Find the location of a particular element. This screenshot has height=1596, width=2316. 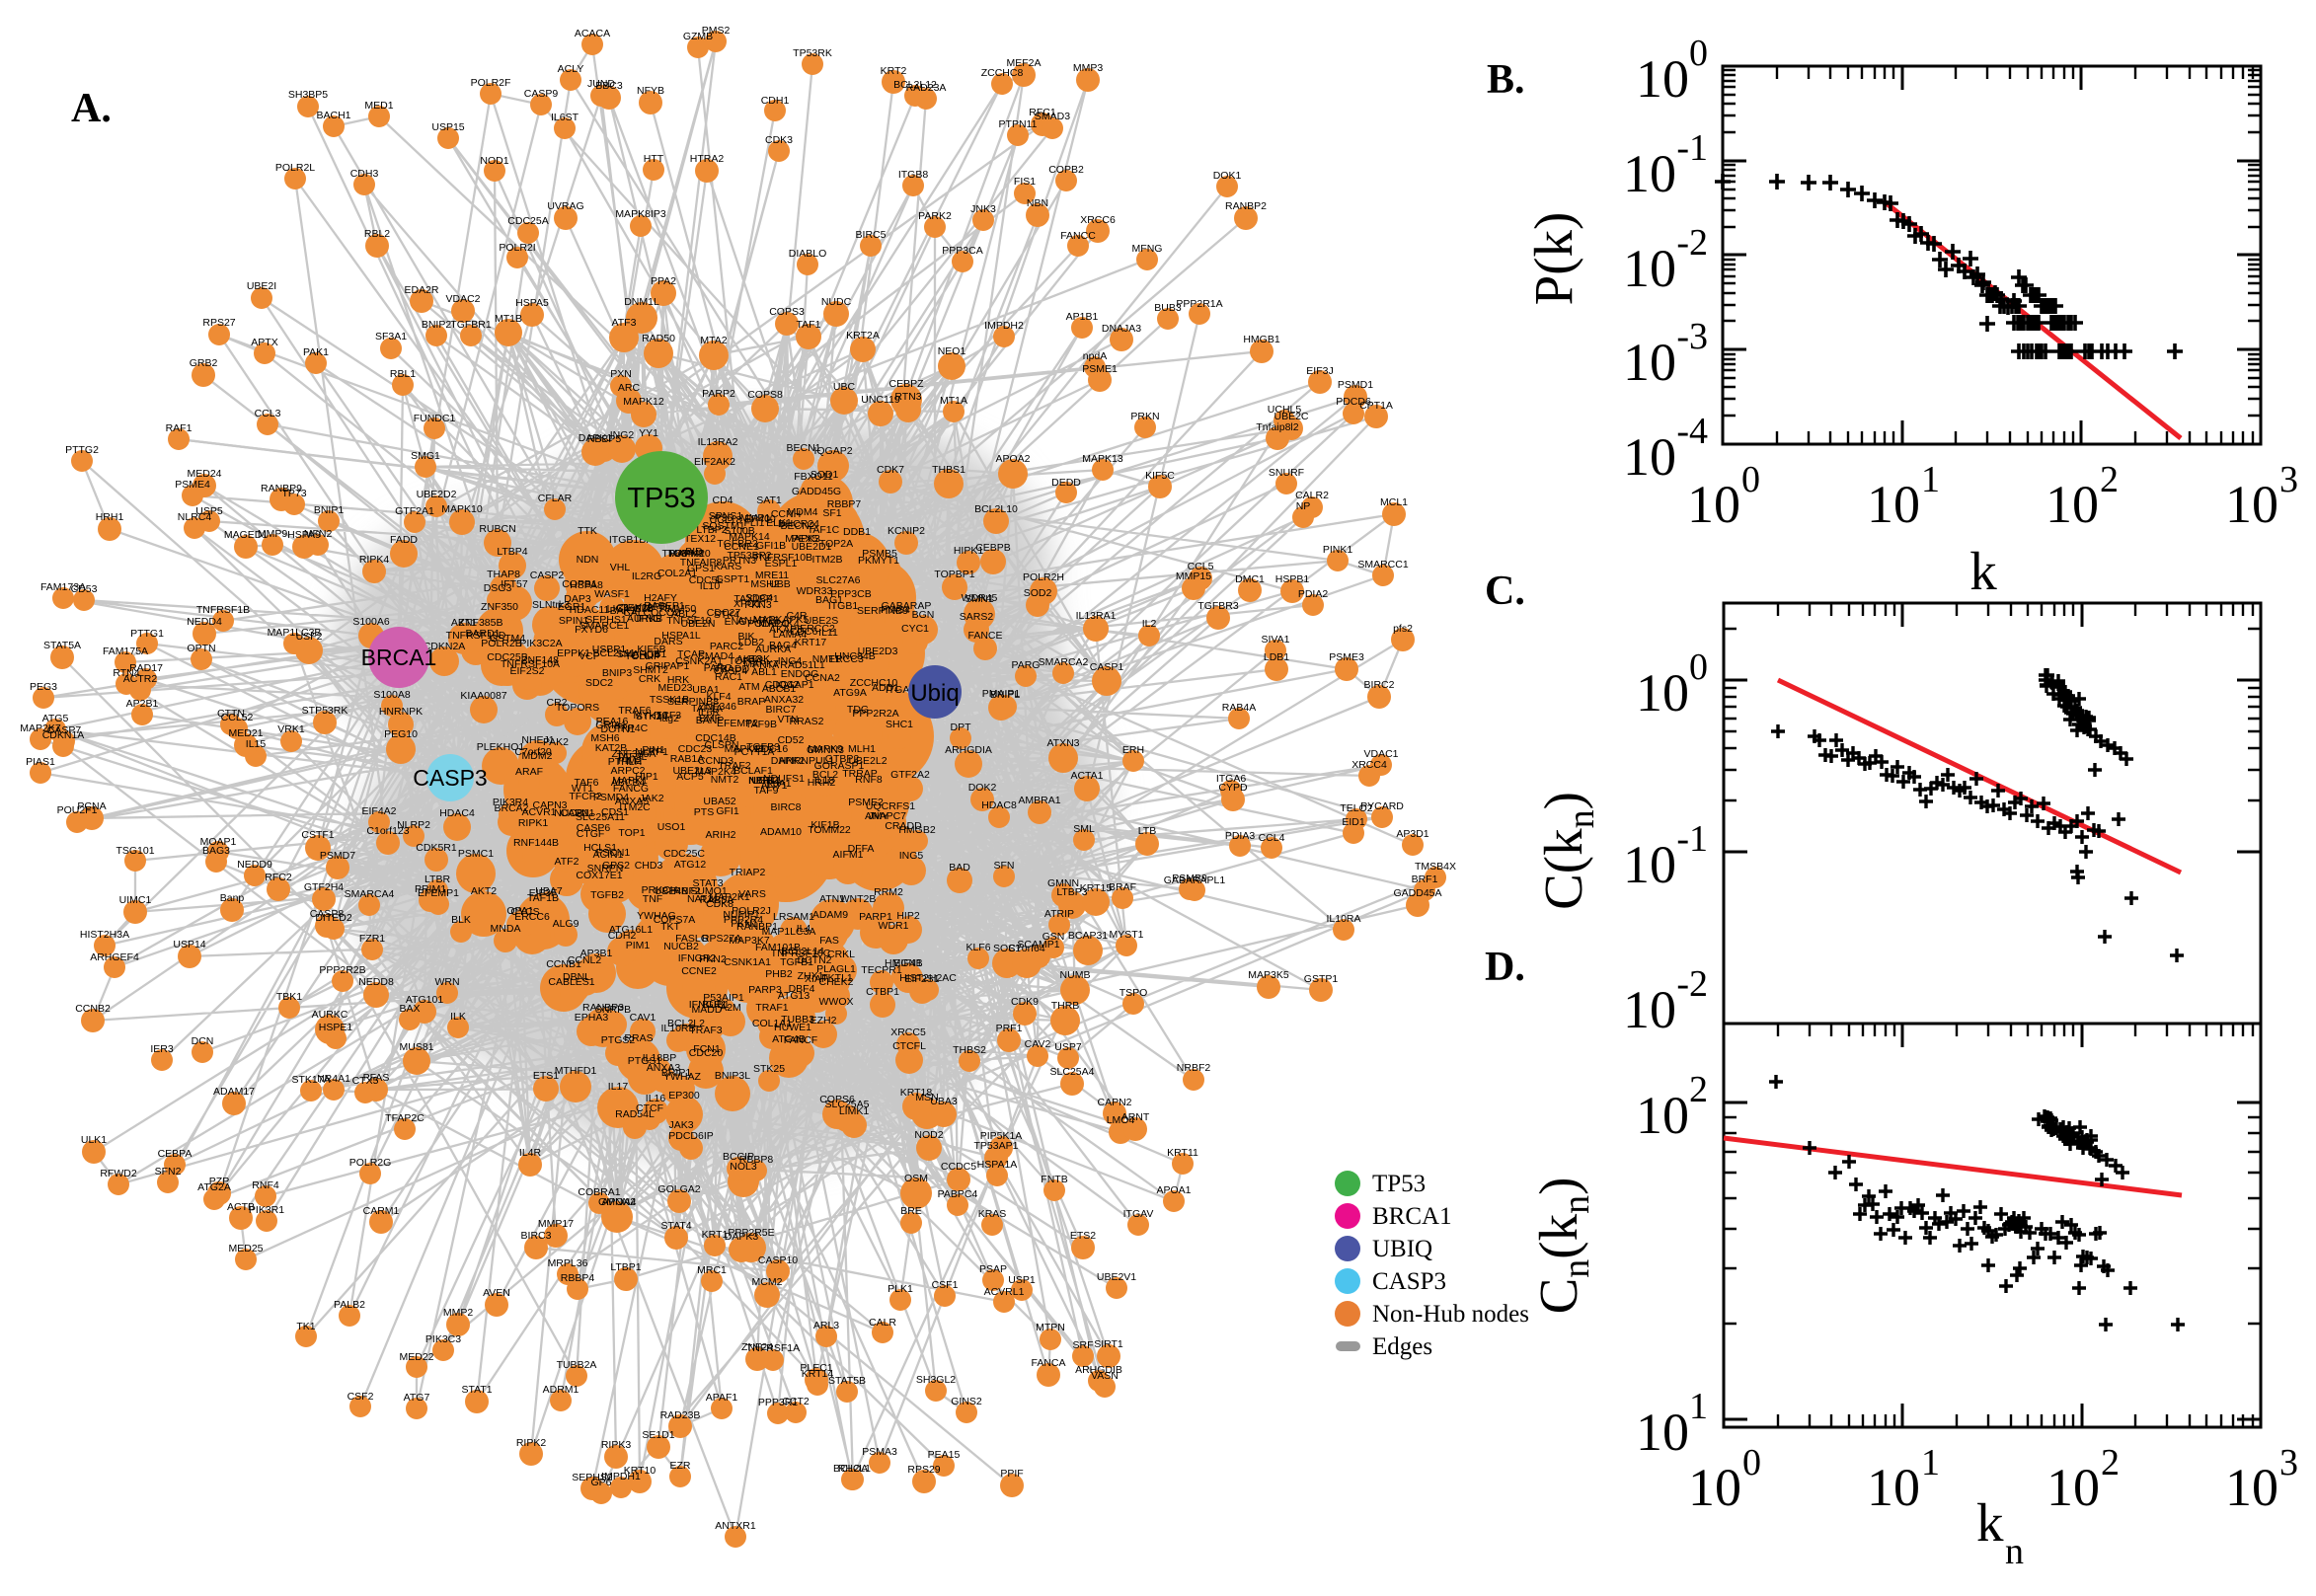

svg-text: CDKN1A is located at coordinates (64, 735).